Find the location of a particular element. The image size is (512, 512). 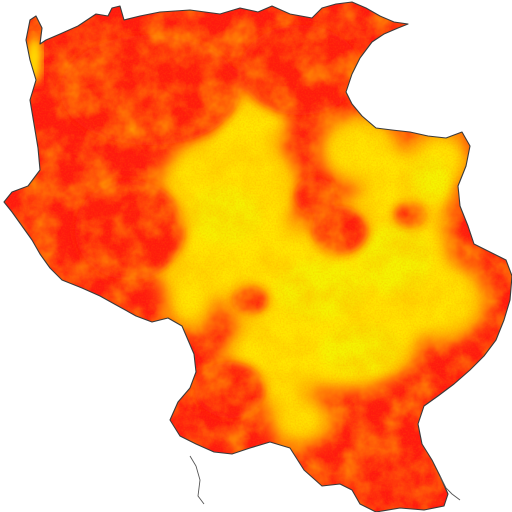

border-line-south is located at coordinates (197, 480).